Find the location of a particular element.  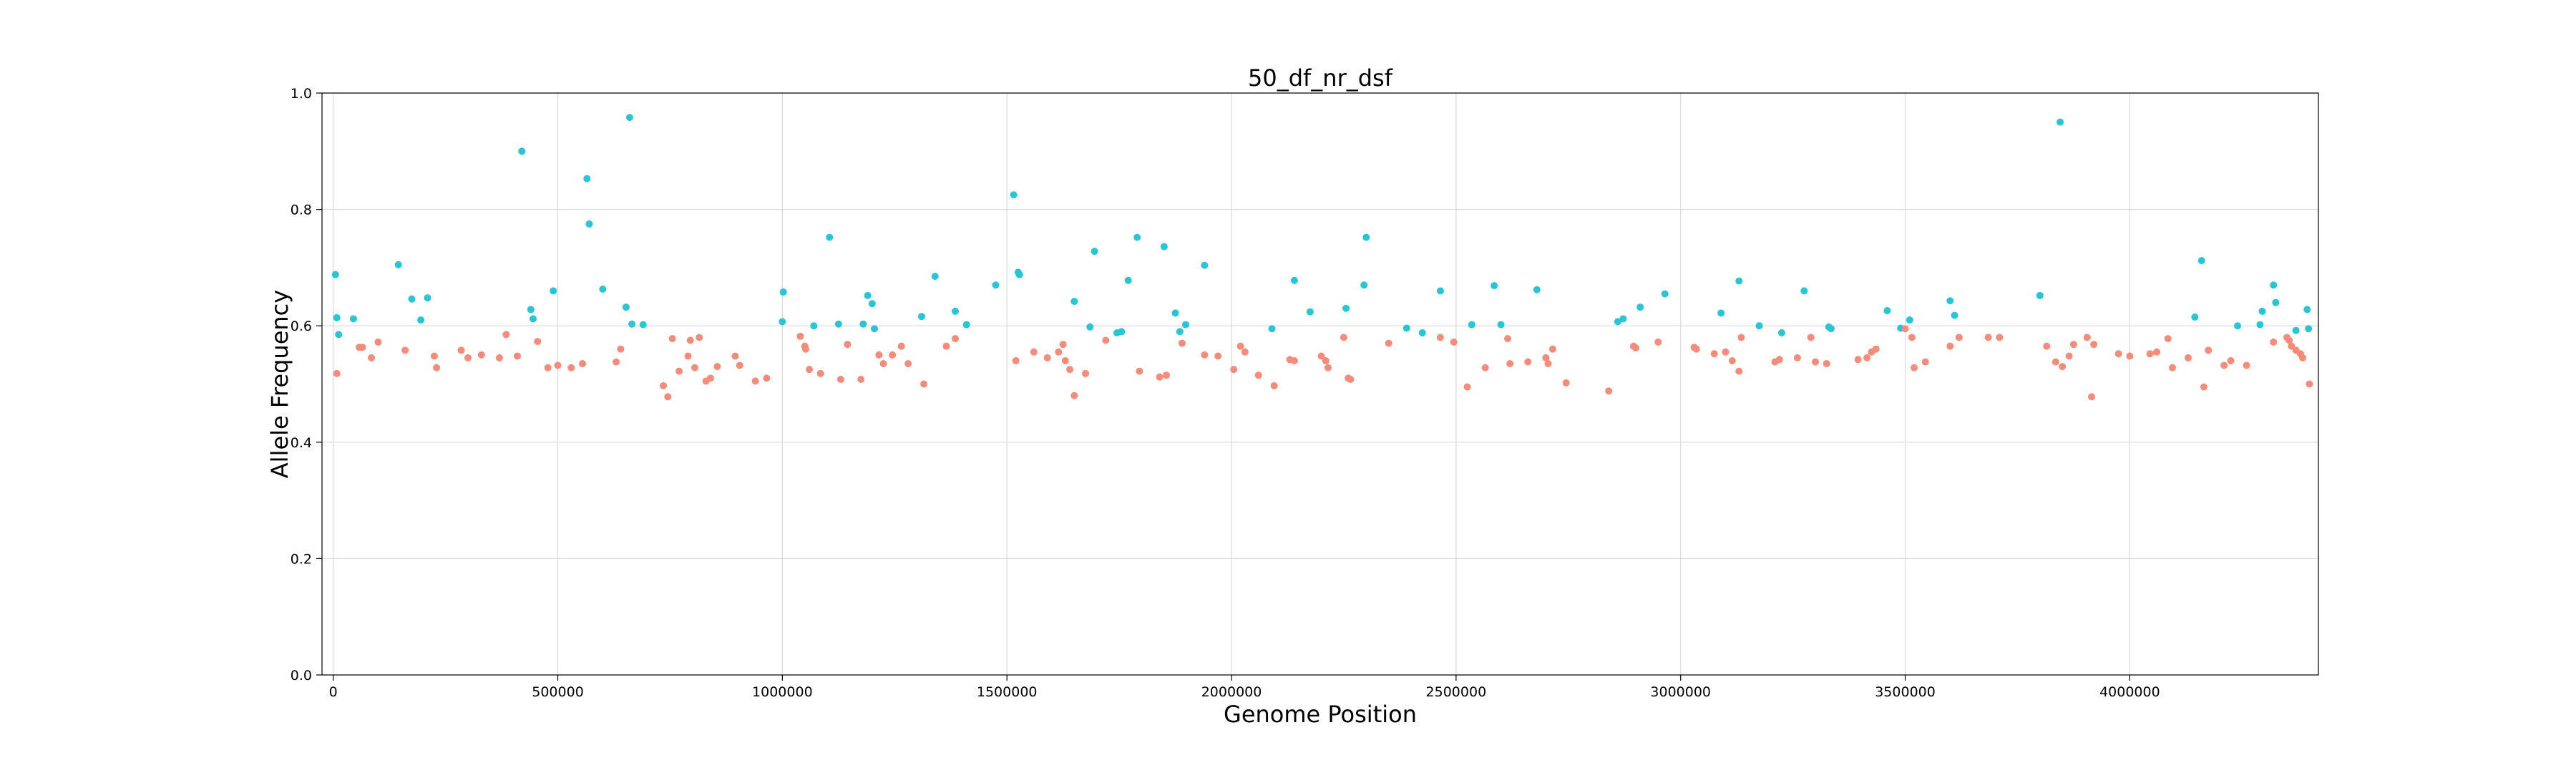

y-tick-label: 0.8 is located at coordinates (301, 210).